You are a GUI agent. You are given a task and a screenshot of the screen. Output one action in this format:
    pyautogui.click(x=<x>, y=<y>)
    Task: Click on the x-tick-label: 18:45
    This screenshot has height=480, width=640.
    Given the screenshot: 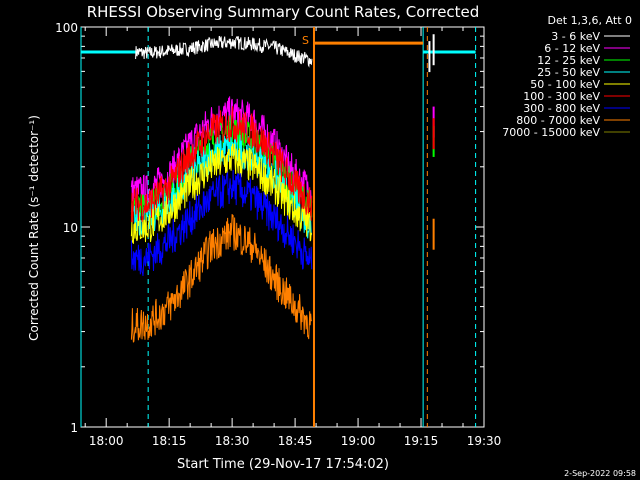 What is the action you would take?
    pyautogui.click(x=295, y=441)
    